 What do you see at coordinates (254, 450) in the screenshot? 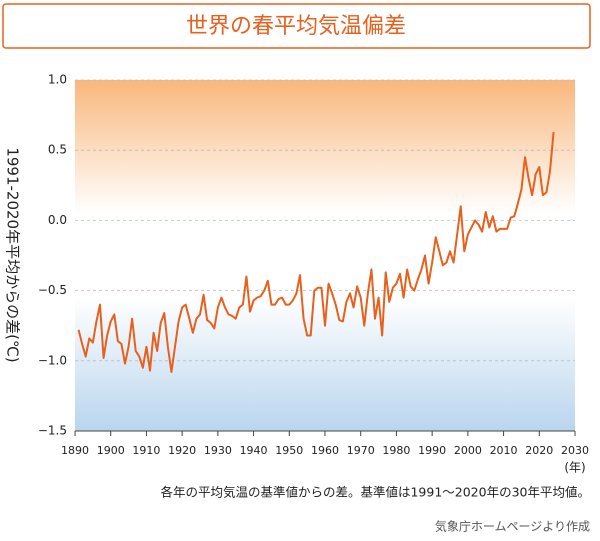
I see `x-tick-label: 1940` at bounding box center [254, 450].